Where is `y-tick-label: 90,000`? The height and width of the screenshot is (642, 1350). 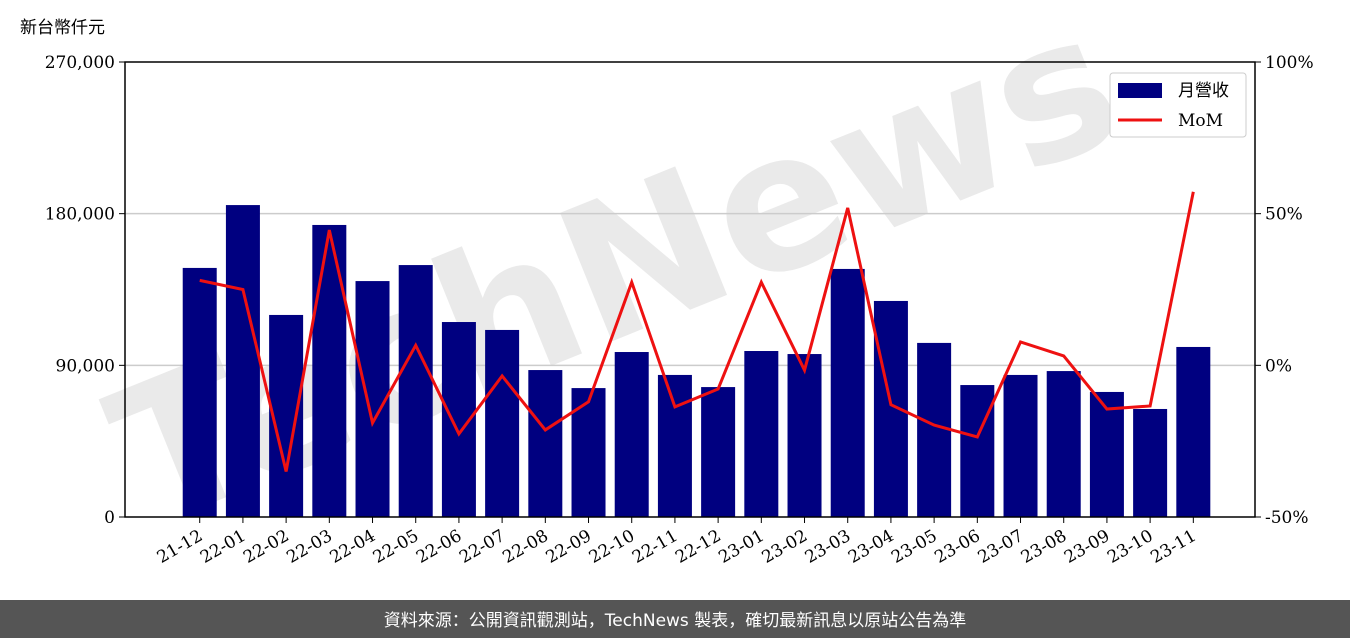
y-tick-label: 90,000 is located at coordinates (85, 366).